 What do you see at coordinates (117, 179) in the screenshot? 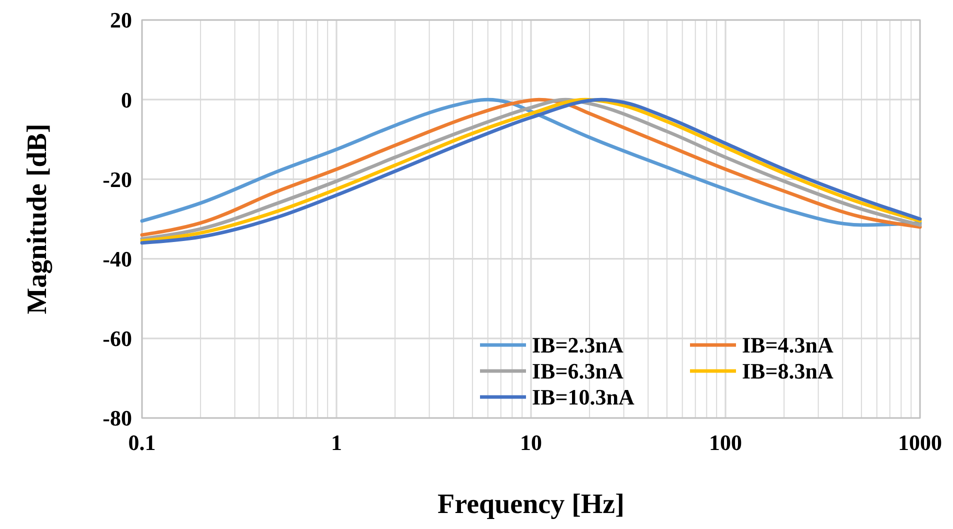
I see `y-tick-label: -20` at bounding box center [117, 179].